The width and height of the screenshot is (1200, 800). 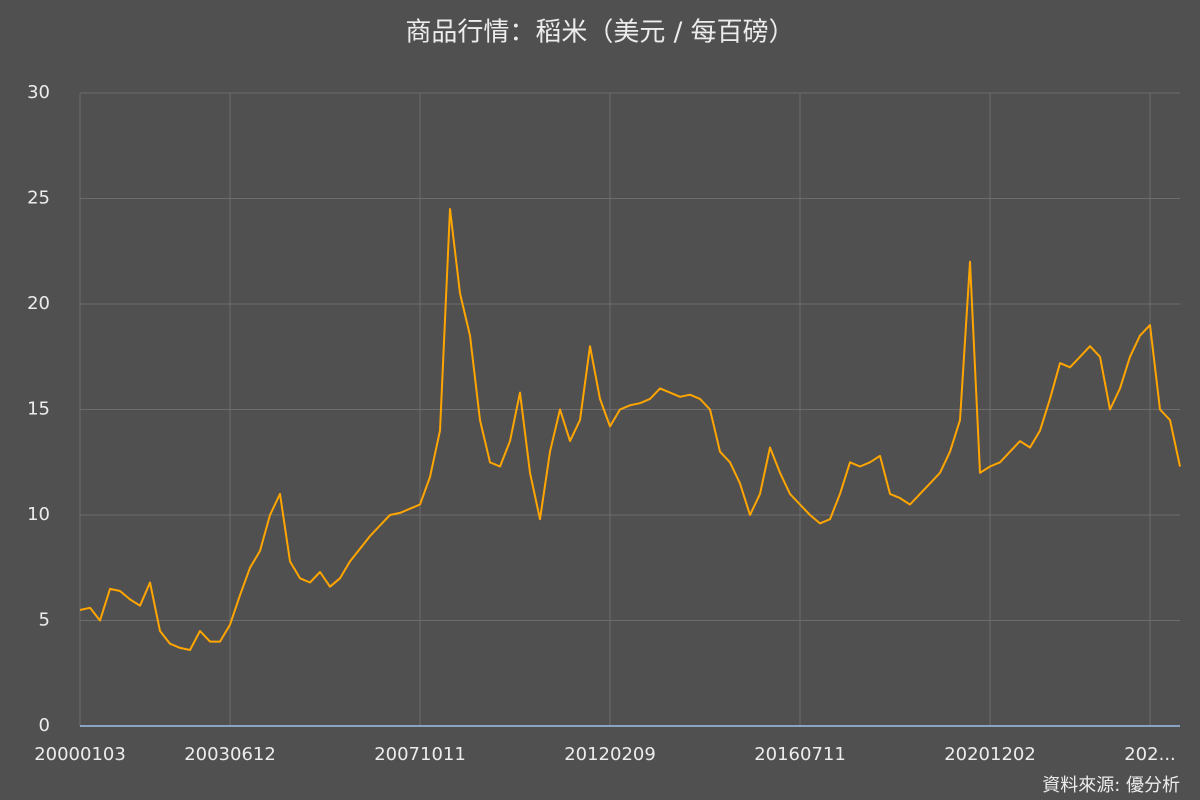 What do you see at coordinates (38, 303) in the screenshot?
I see `y-tick-label: 20` at bounding box center [38, 303].